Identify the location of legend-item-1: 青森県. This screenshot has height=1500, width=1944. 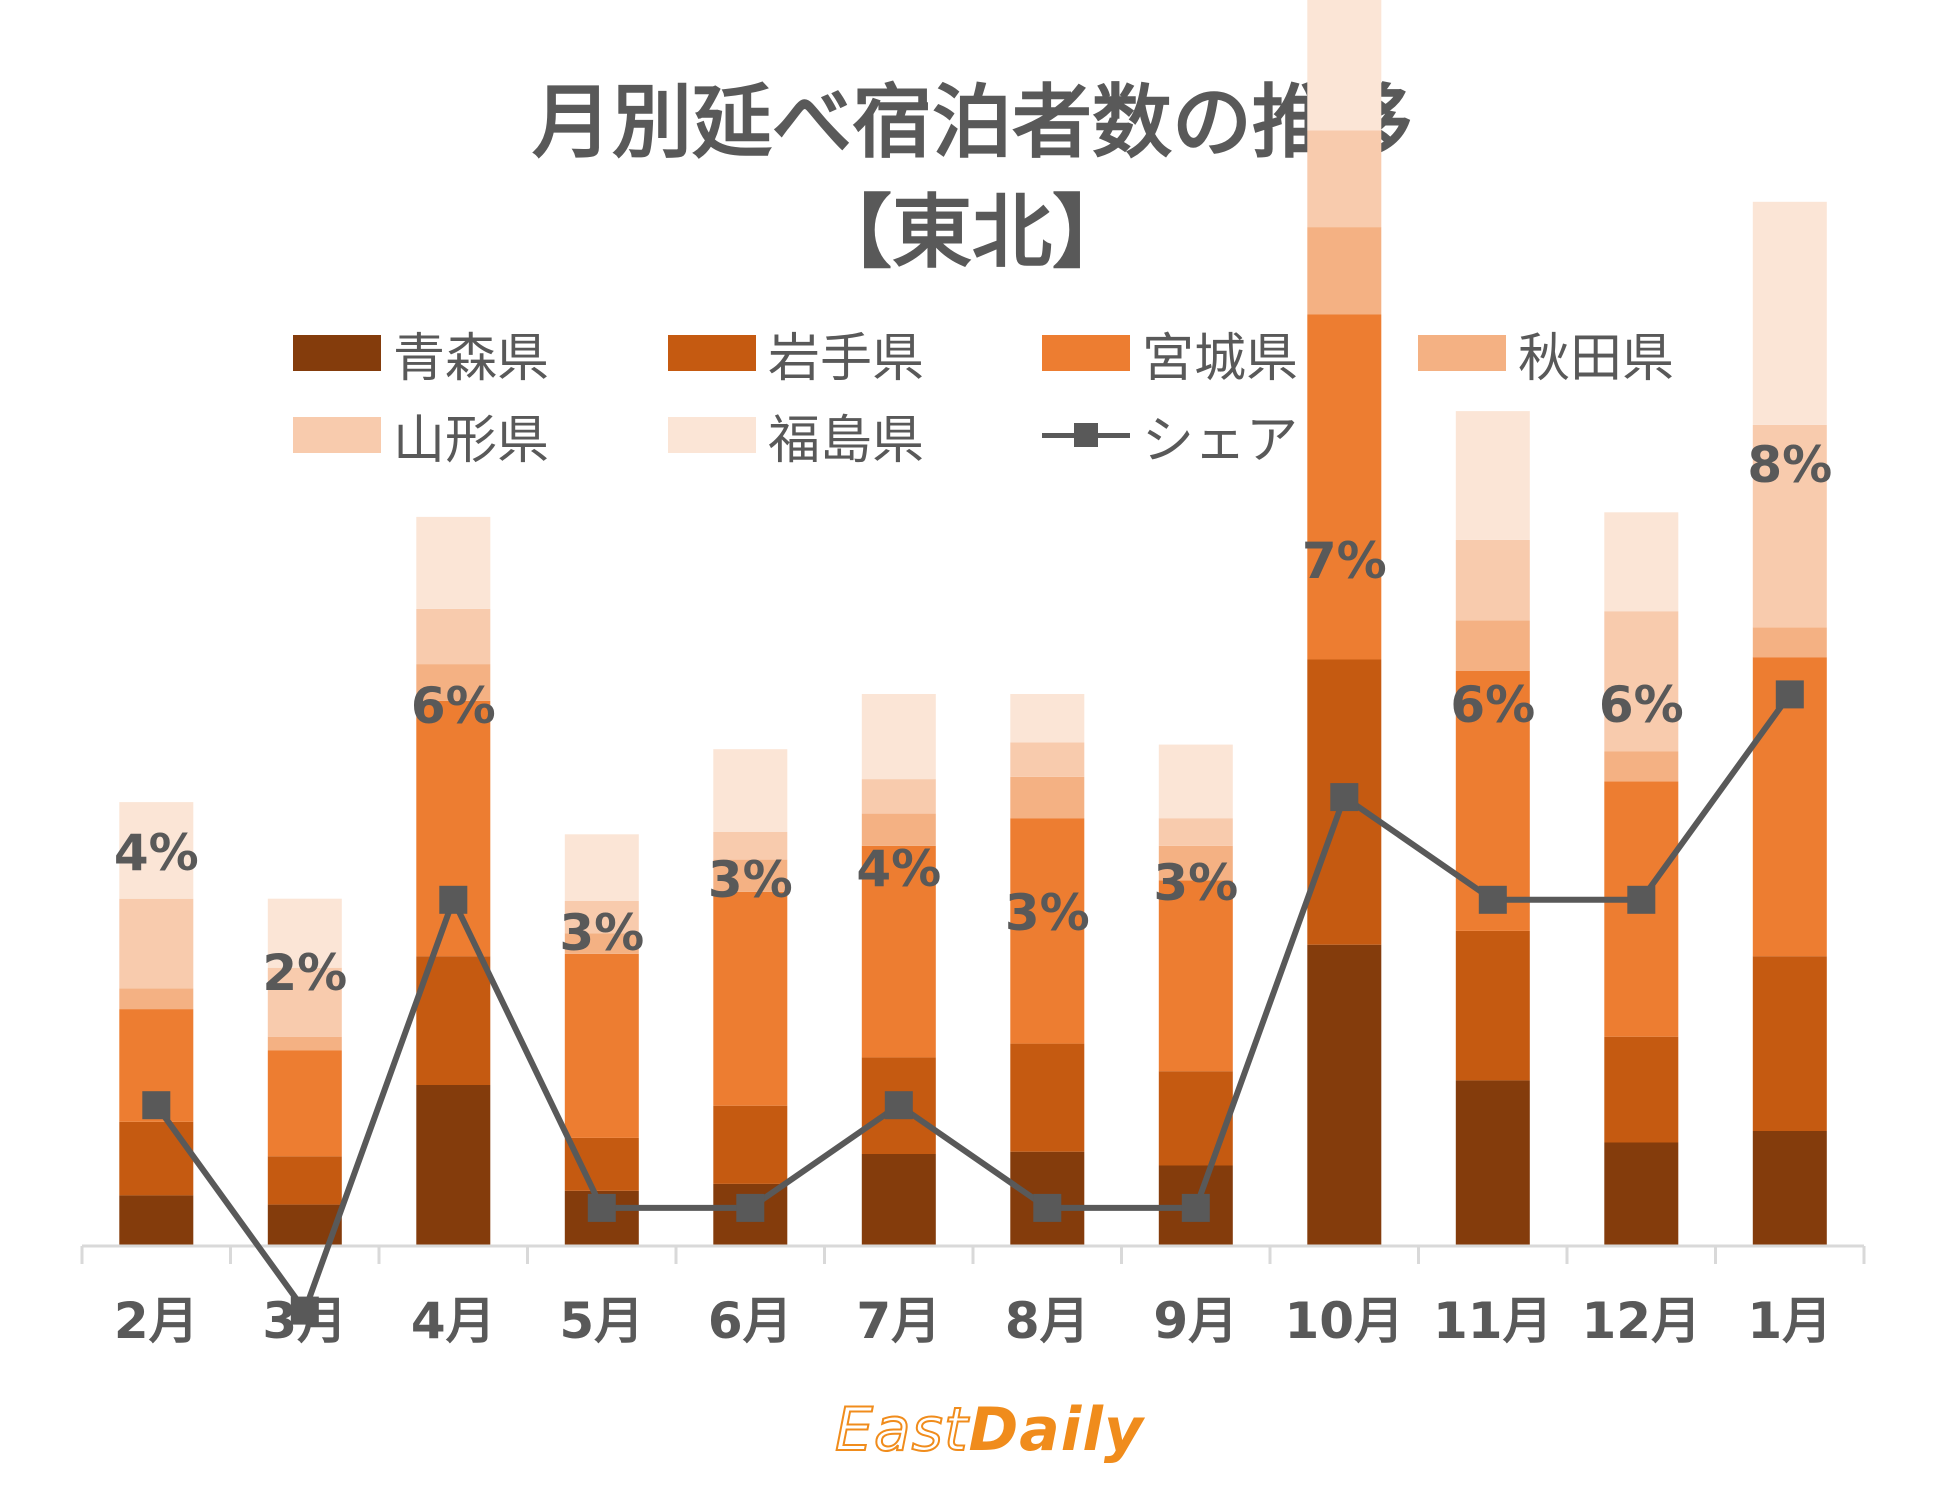
(421, 353).